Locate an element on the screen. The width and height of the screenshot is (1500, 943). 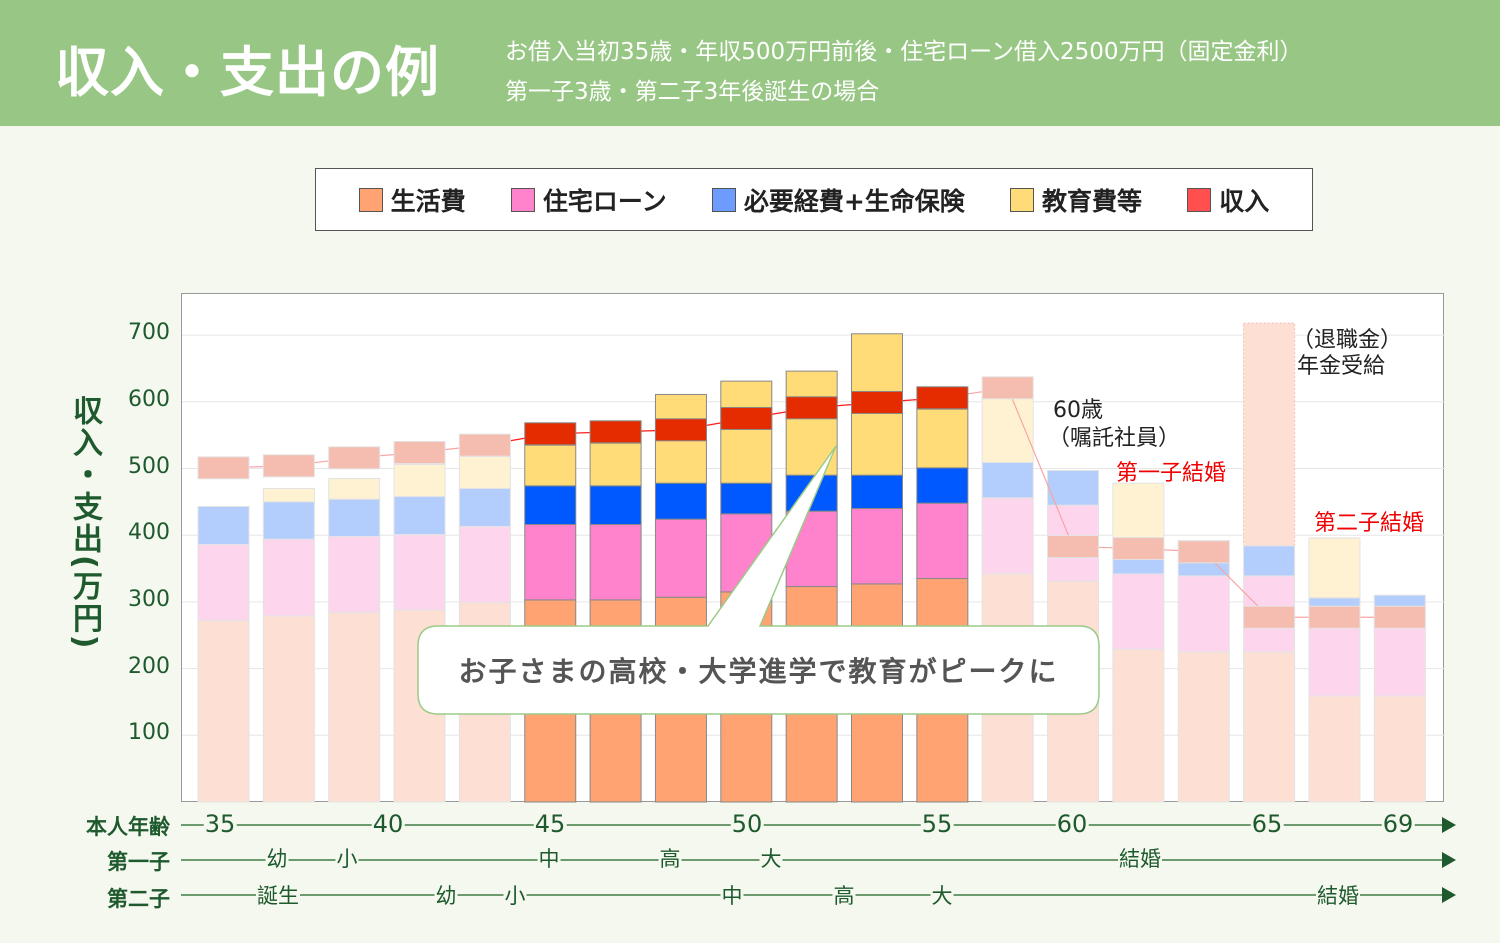
legend-label: 生活費 is located at coordinates (428, 201).